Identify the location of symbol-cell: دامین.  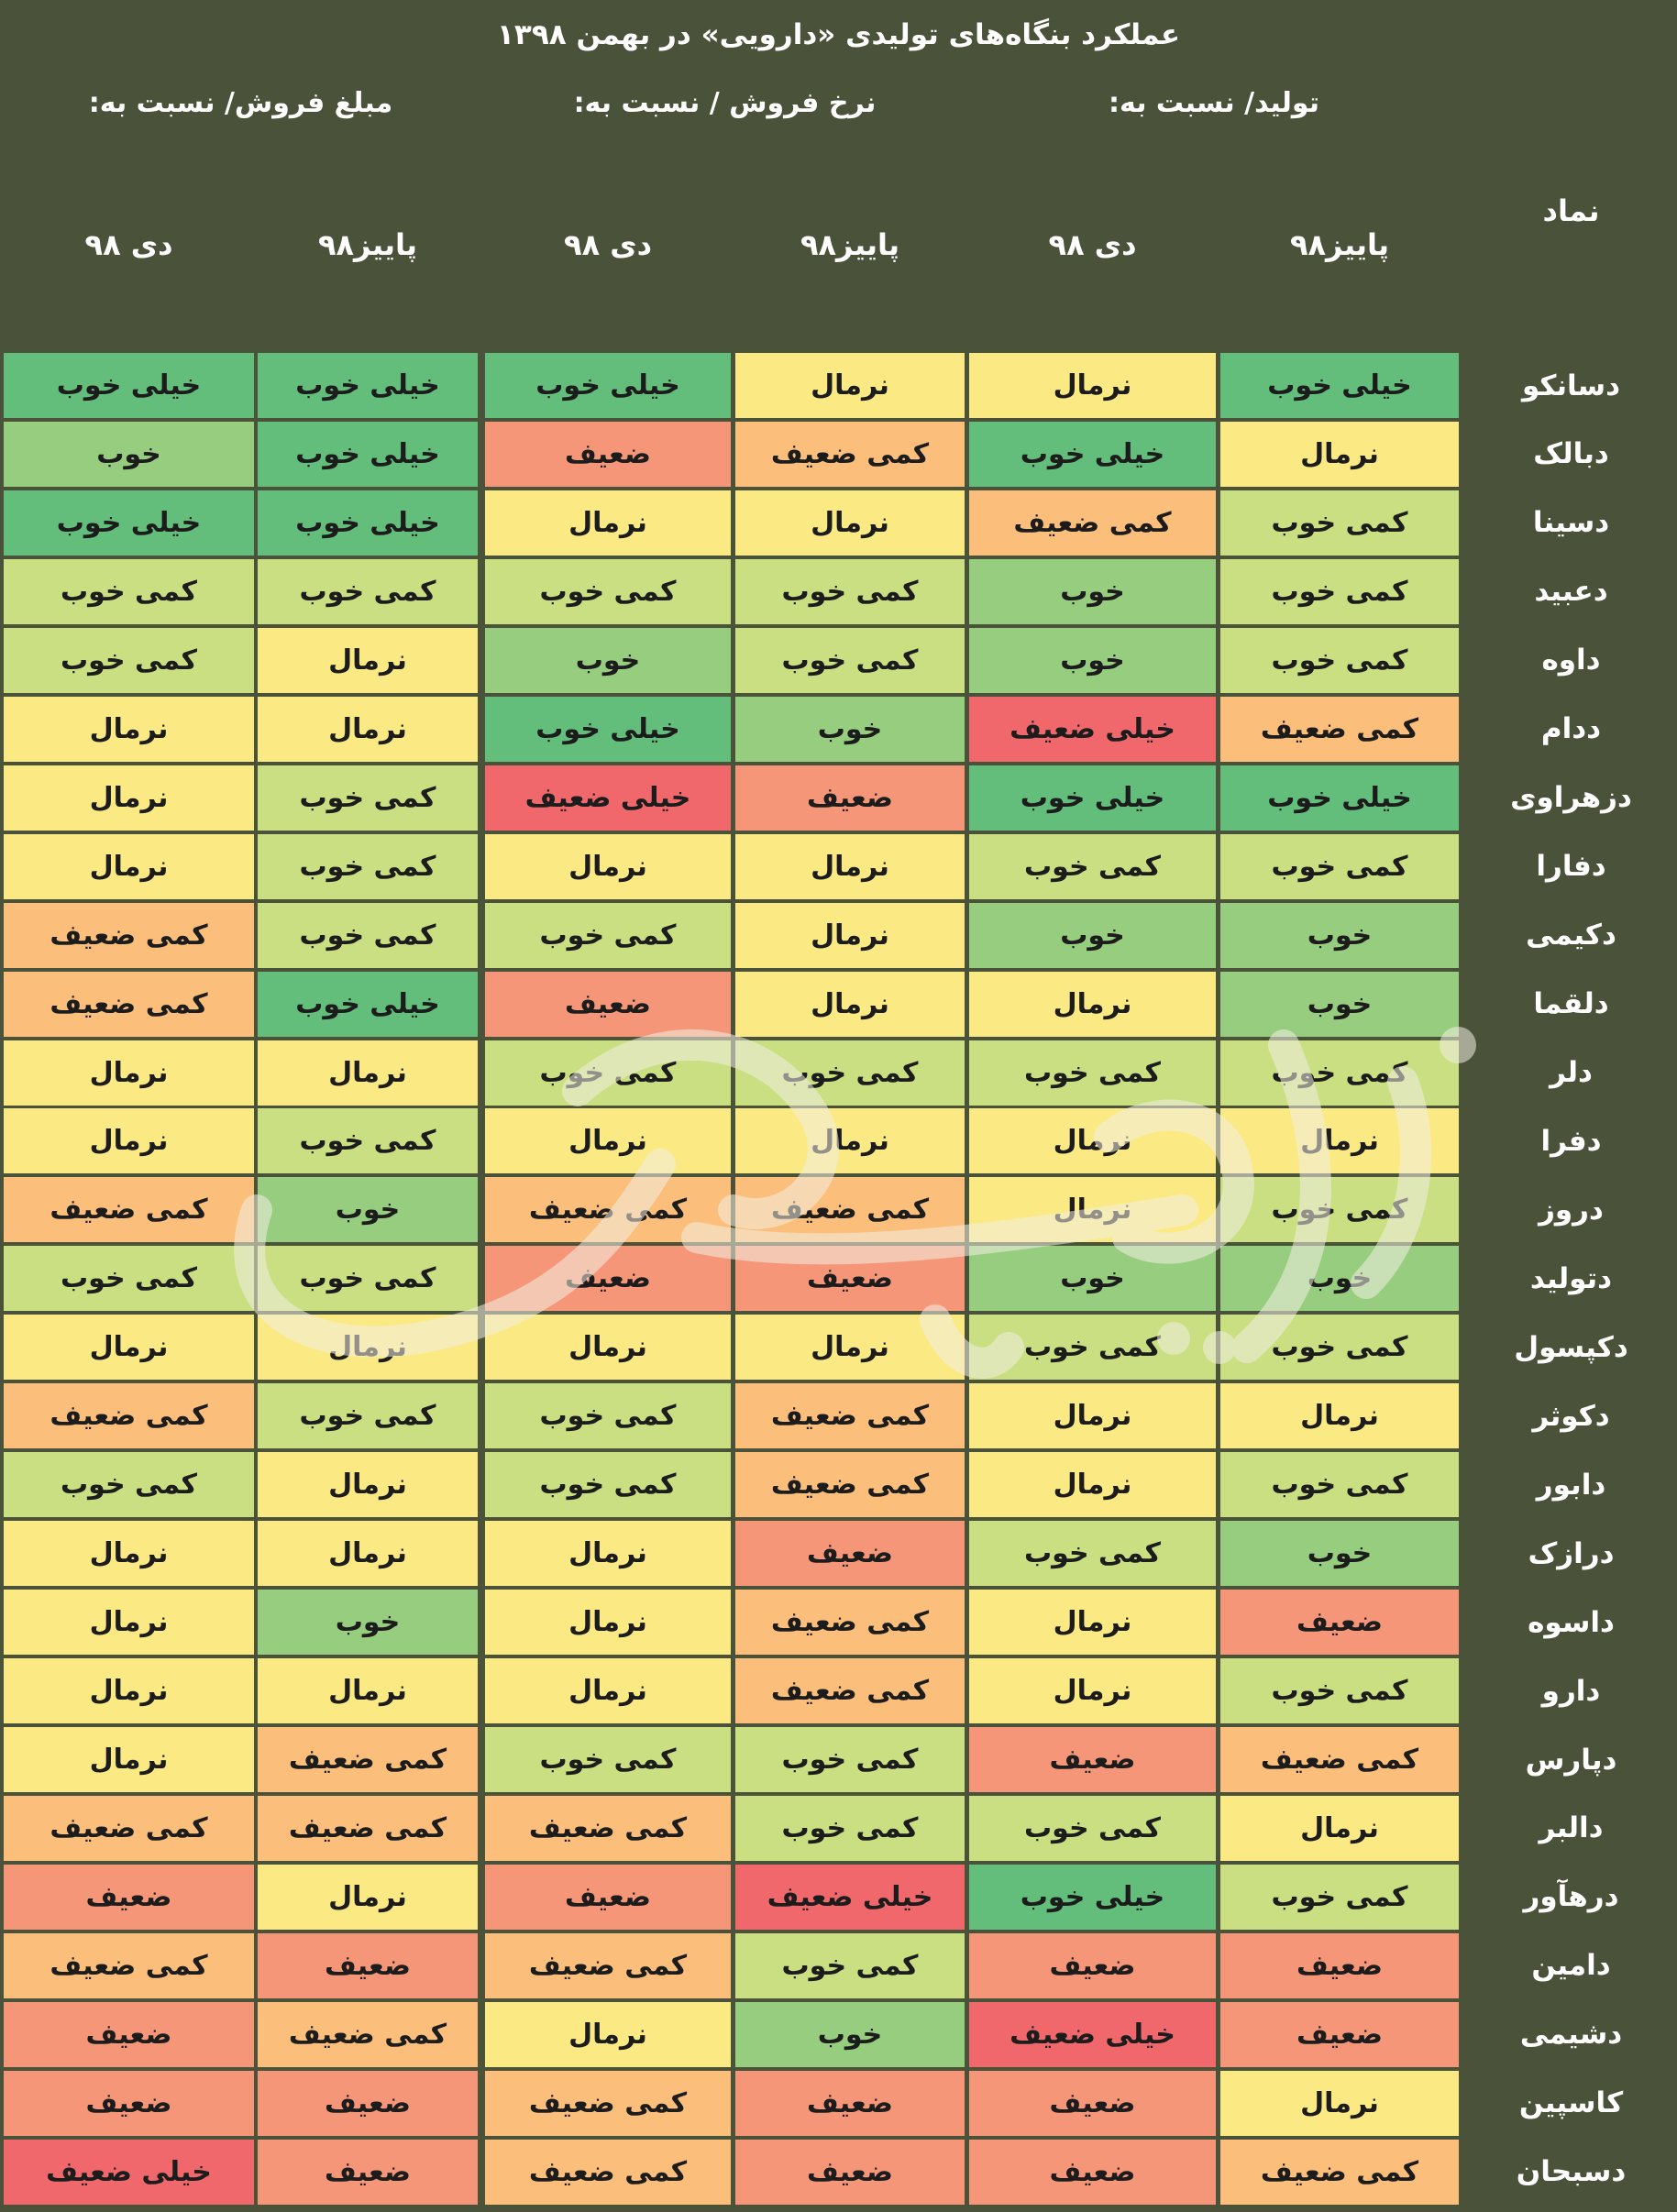
(1571, 1965).